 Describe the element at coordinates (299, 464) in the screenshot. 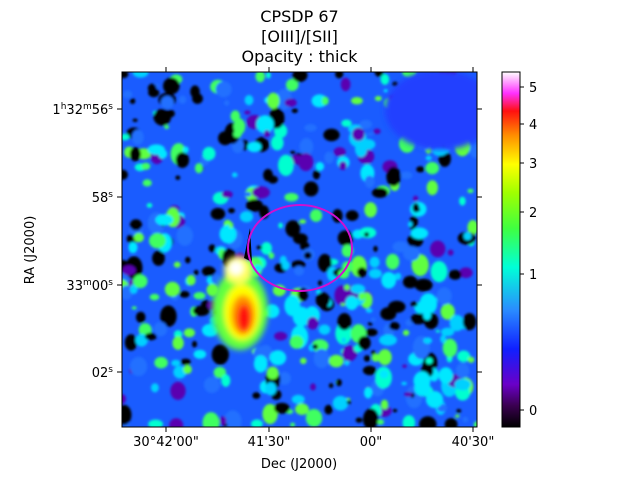

I see `x-axis-label: Dec (J2000)` at that location.